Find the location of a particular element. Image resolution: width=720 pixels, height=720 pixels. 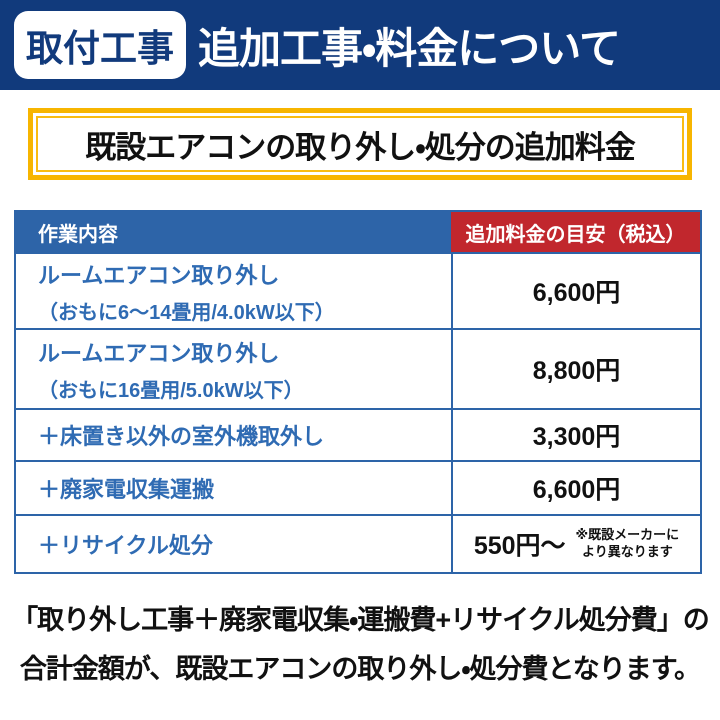

subtitle-box: 既設エアコンの取り外し・処分の追加料金 is located at coordinates (360, 144).